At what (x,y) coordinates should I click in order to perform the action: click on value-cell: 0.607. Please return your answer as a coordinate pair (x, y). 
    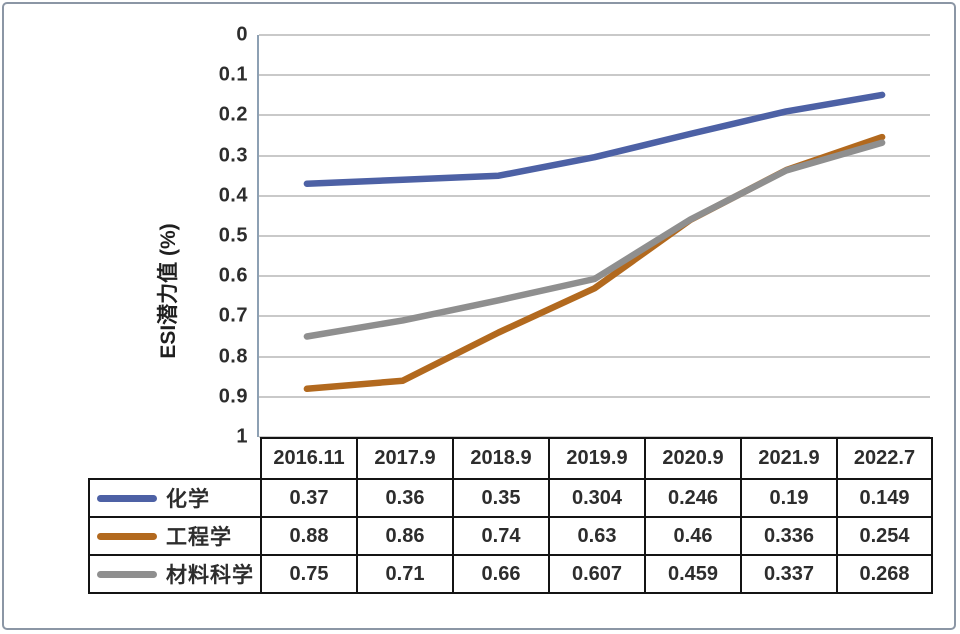
    Looking at the image, I should click on (597, 574).